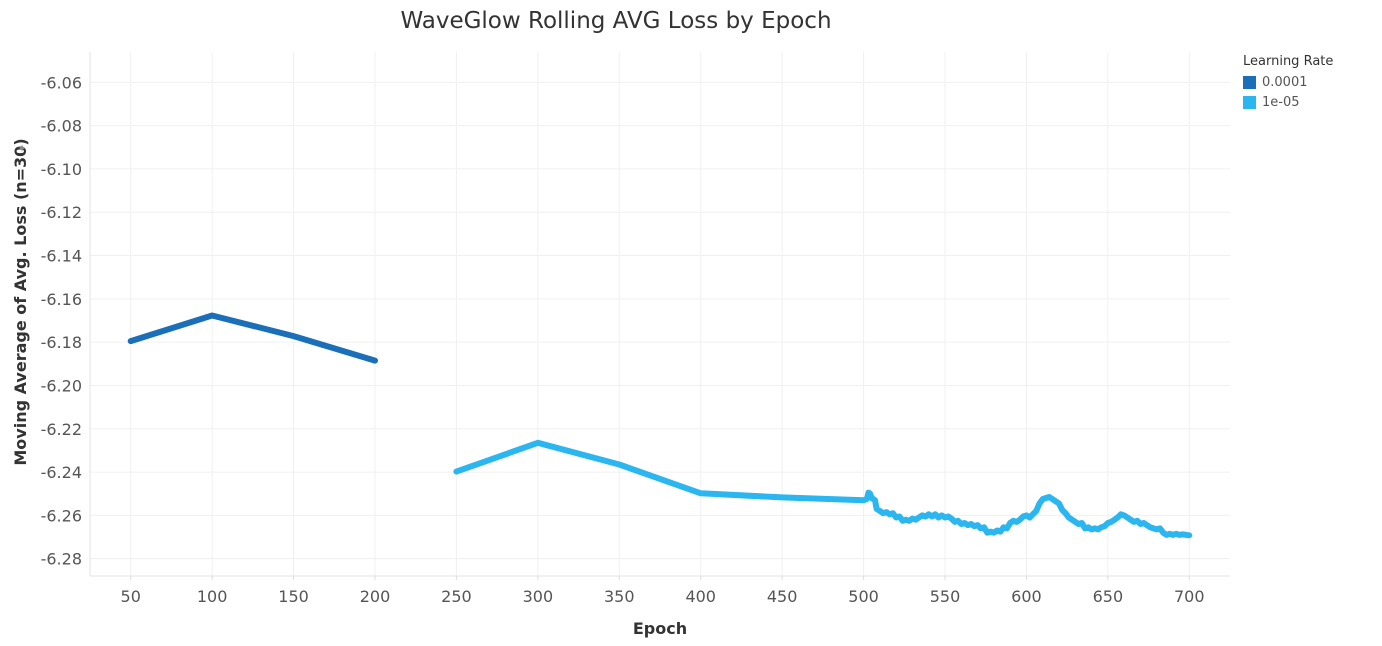 The width and height of the screenshot is (1382, 646). I want to click on y-tick-label: -6.14, so click(61, 256).